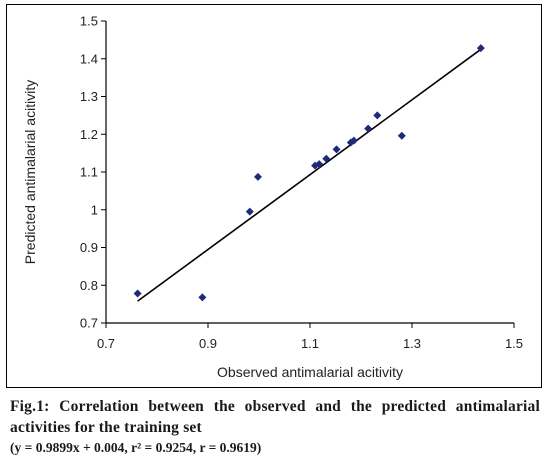 Image resolution: width=550 pixels, height=472 pixels. What do you see at coordinates (89, 96) in the screenshot?
I see `y-tick-label: 1.3` at bounding box center [89, 96].